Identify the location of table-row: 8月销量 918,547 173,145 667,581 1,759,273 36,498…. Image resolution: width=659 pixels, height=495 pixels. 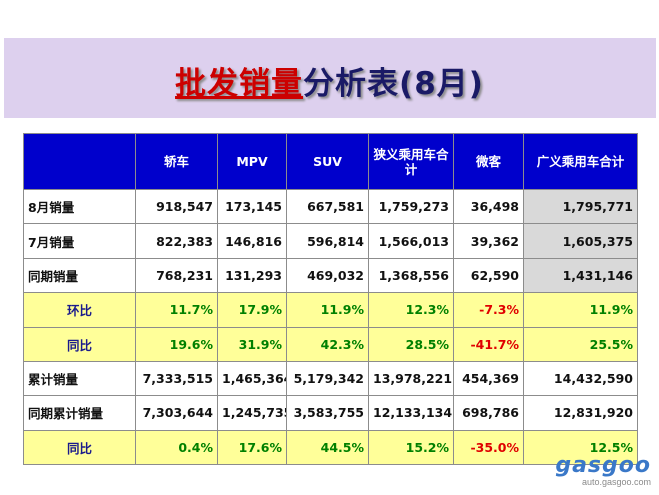
(330, 206).